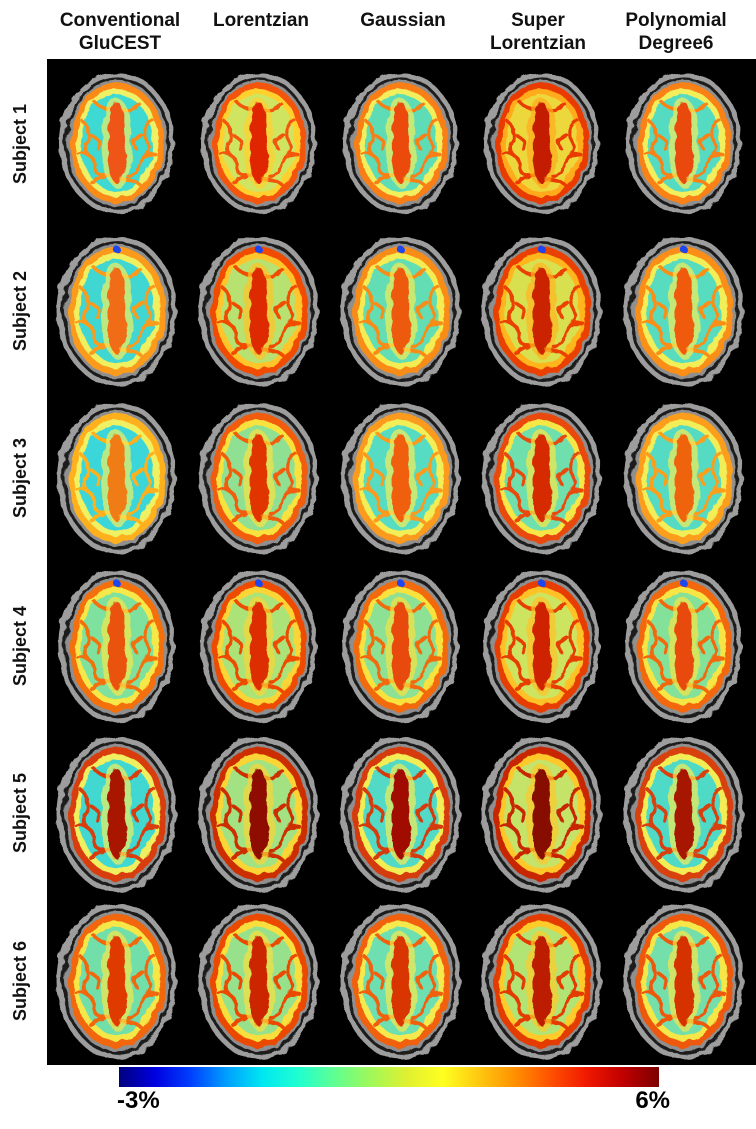  Describe the element at coordinates (676, 20) in the screenshot. I see `column-header-line: Polynomial` at that location.